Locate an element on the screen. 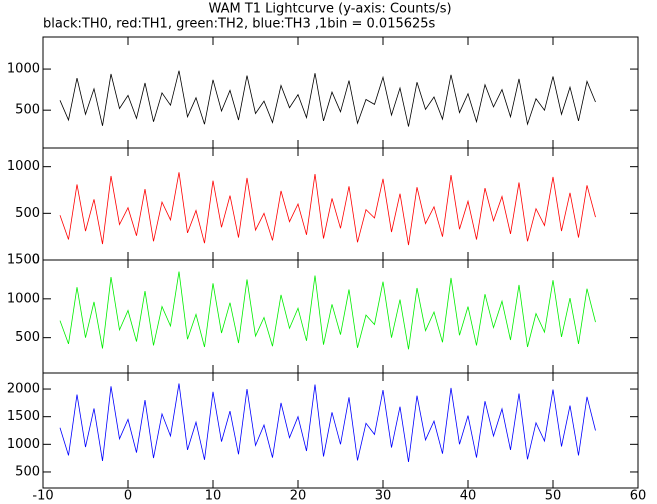 This screenshot has width=657, height=504. x-tick-label: -10 is located at coordinates (42, 496).